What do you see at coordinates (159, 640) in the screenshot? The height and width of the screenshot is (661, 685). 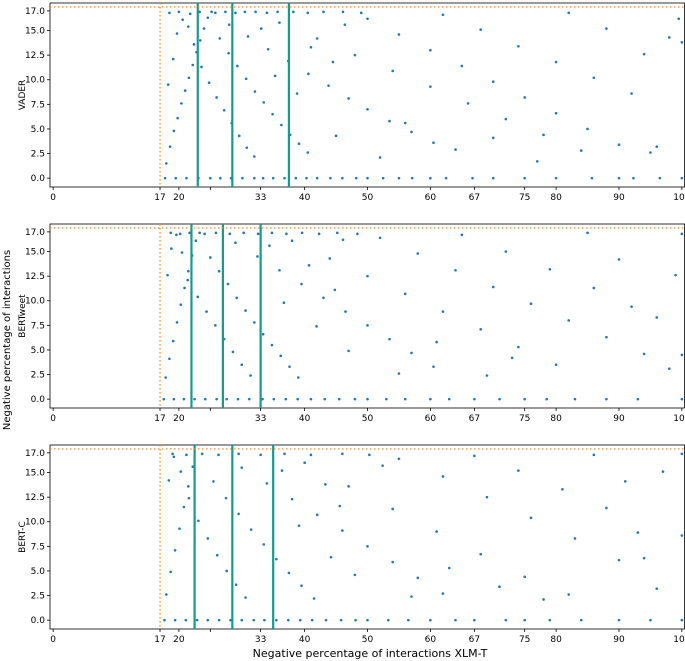 I see `x-tick-label: 17` at bounding box center [159, 640].